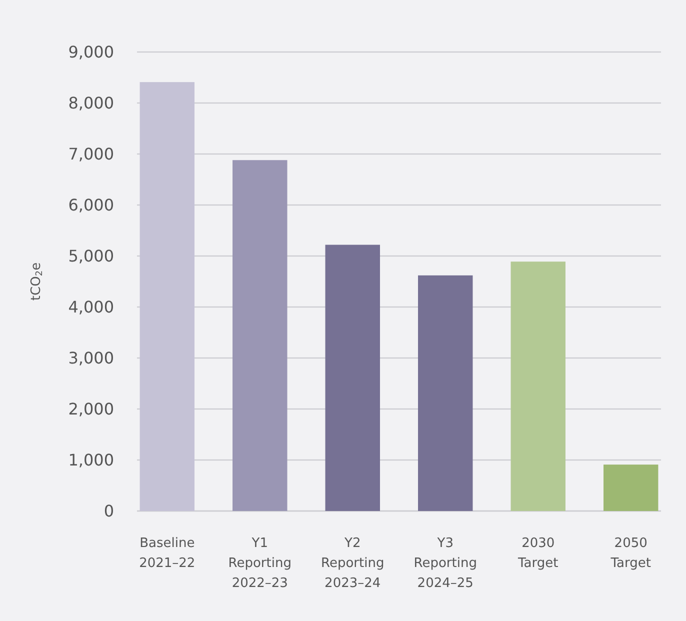 Image resolution: width=686 pixels, height=621 pixels. What do you see at coordinates (352, 563) in the screenshot?
I see `x-tick-label: Y2 Reporting 2023–24` at bounding box center [352, 563].